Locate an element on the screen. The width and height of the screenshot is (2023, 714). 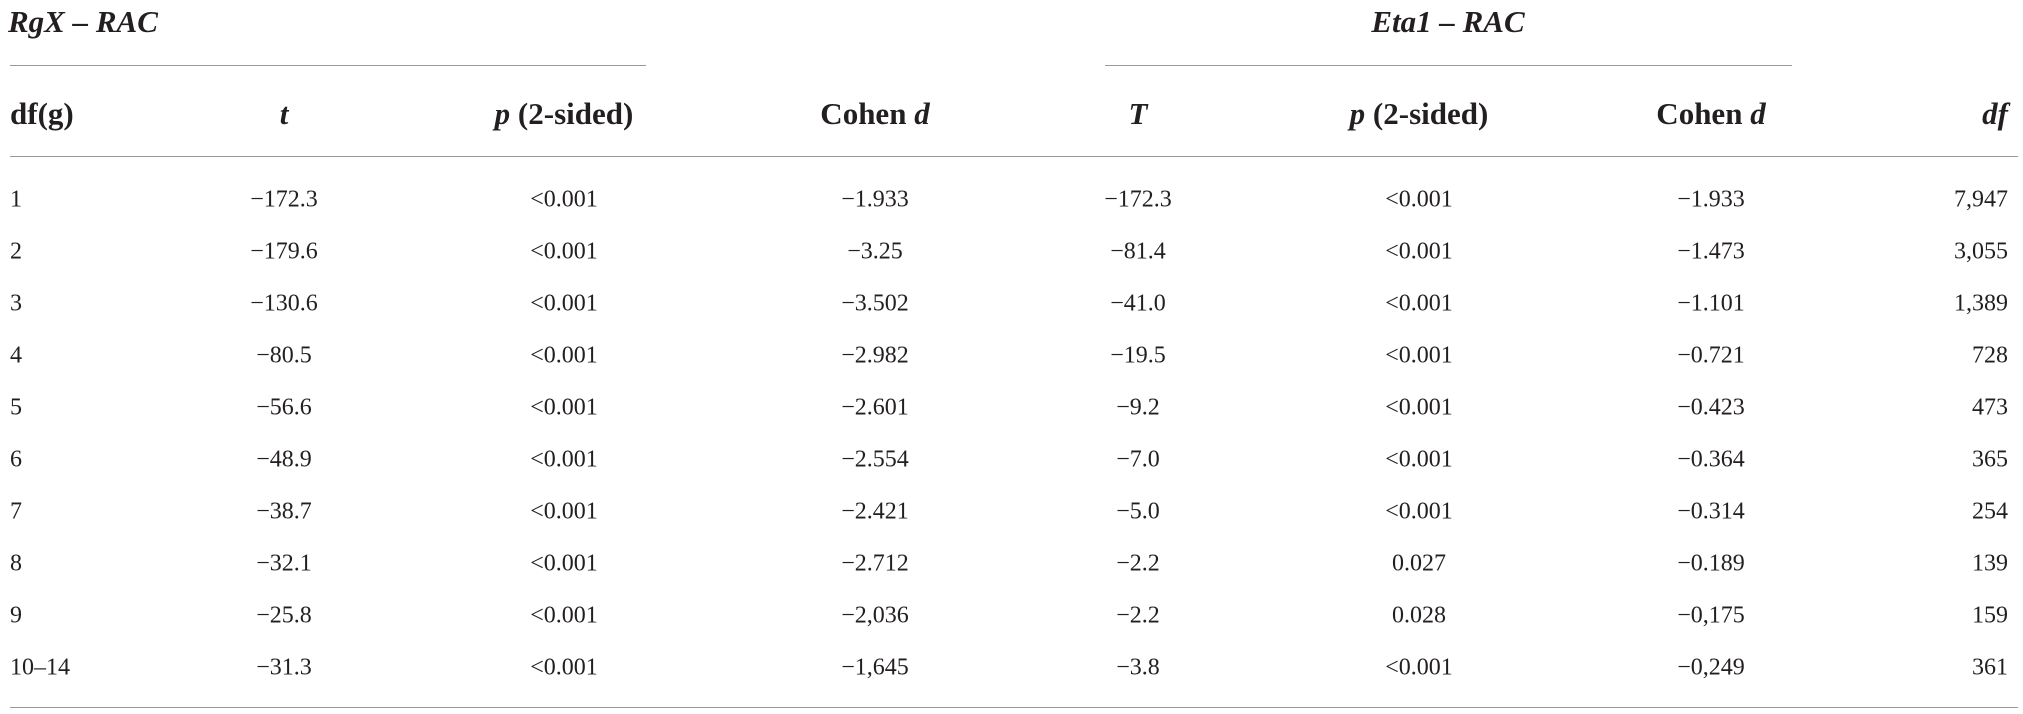
table-cell: 1 is located at coordinates (16, 199).